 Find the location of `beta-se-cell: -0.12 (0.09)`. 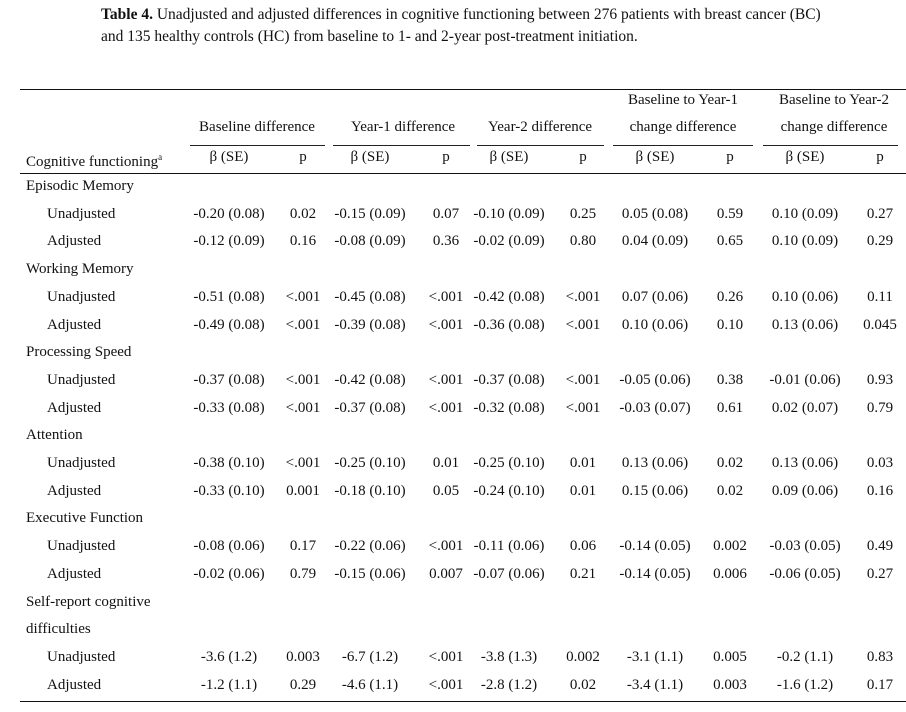

beta-se-cell: -0.12 (0.09) is located at coordinates (229, 241).